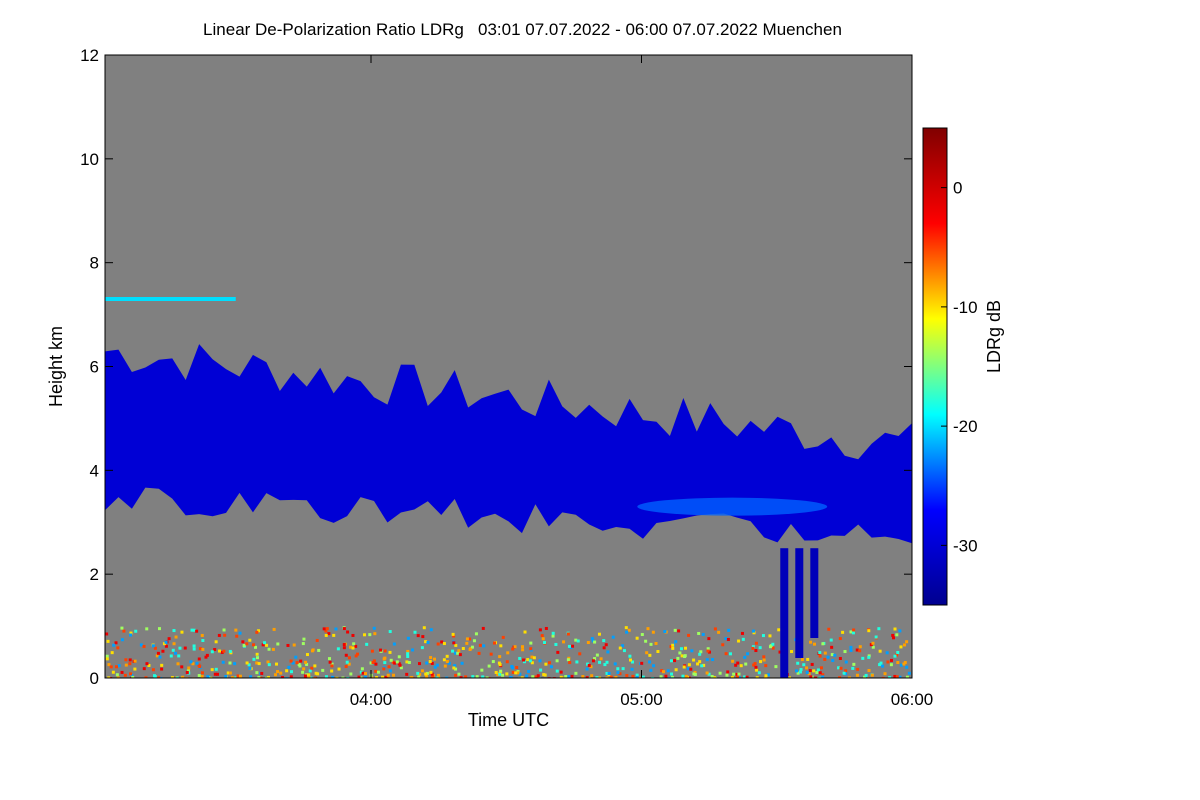 This screenshot has height=800, width=1200. I want to click on feature-ice-cloud-inner, so click(732, 506).